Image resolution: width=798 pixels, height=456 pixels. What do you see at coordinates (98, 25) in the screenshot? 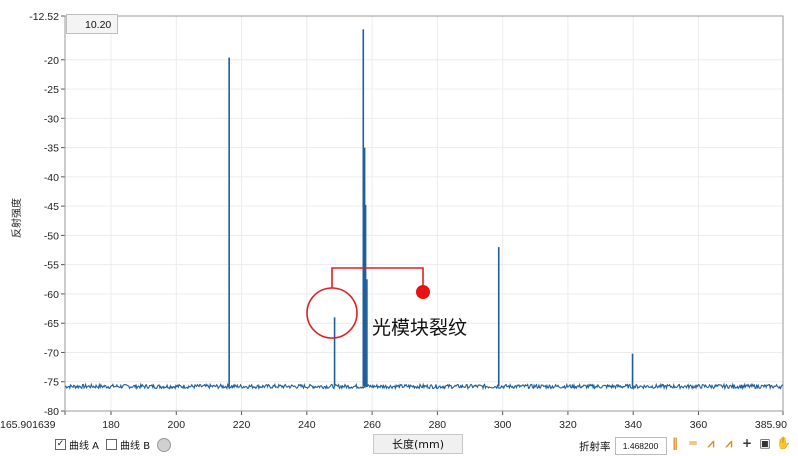
I see `cursor-value: 10.20` at bounding box center [98, 25].